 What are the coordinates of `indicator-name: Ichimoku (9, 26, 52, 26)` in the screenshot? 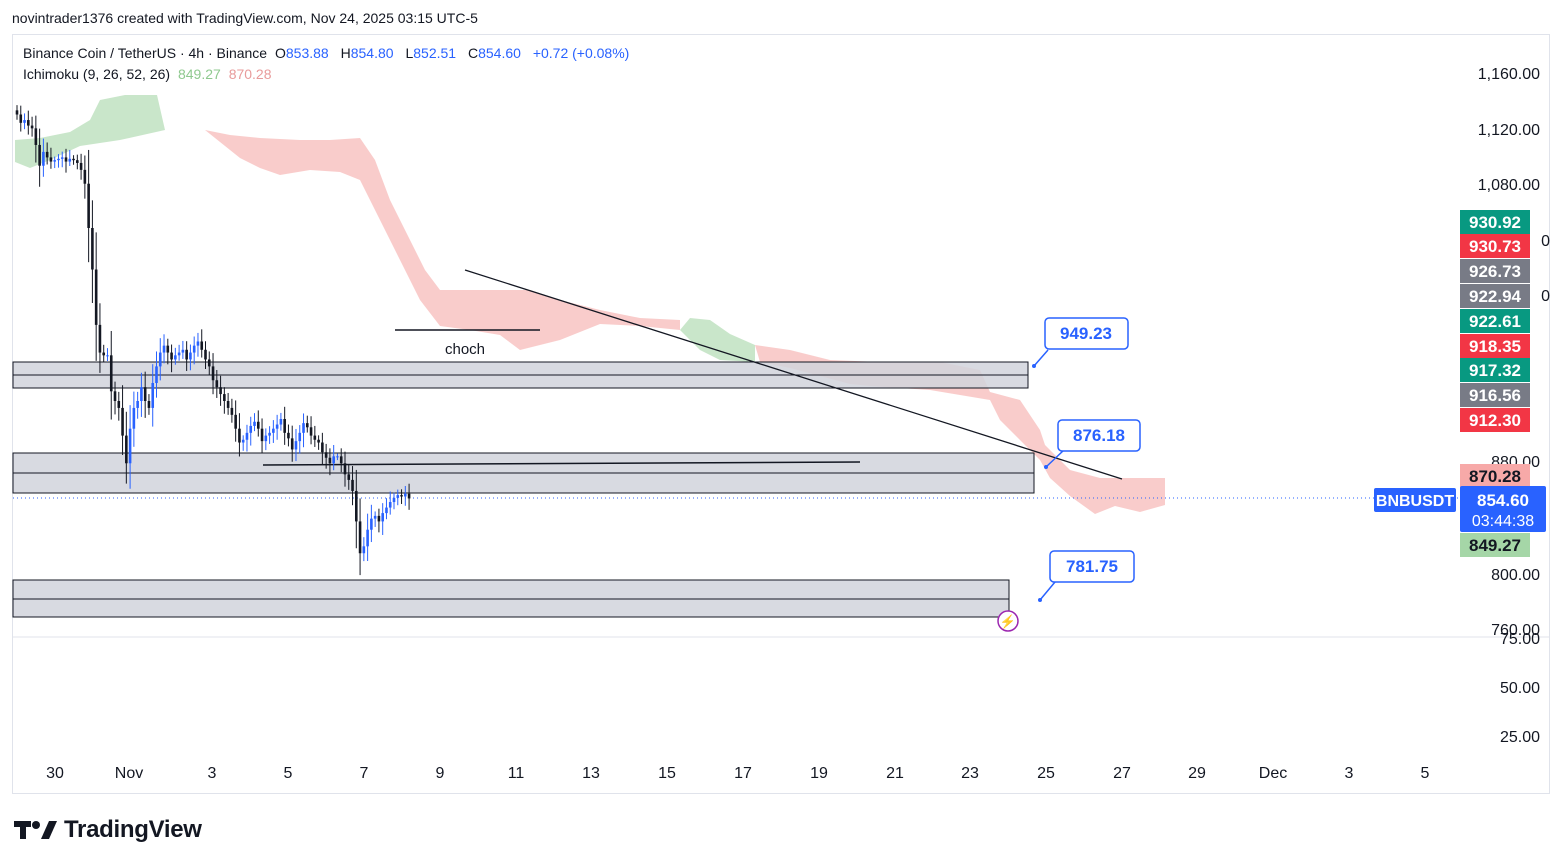 It's located at (97, 74).